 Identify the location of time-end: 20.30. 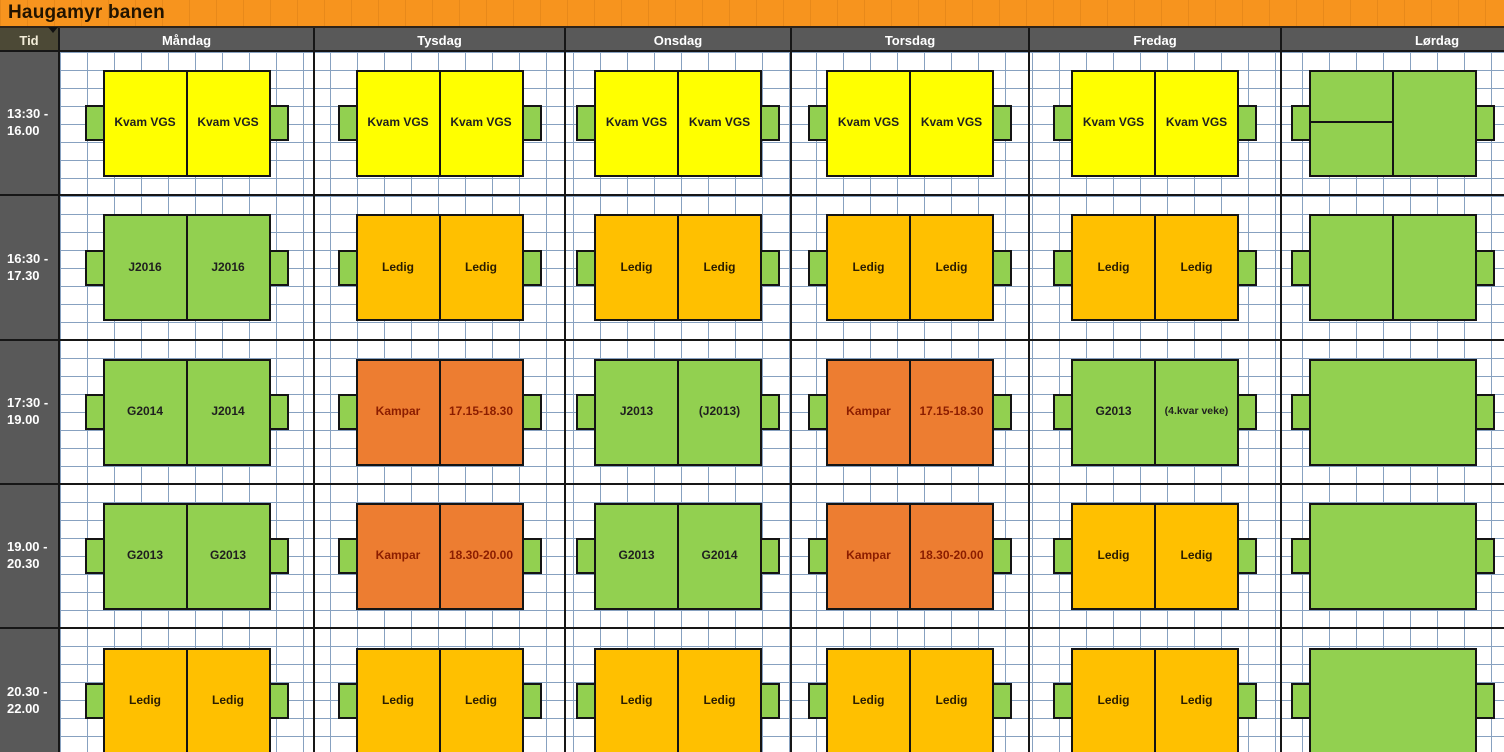
(23, 563).